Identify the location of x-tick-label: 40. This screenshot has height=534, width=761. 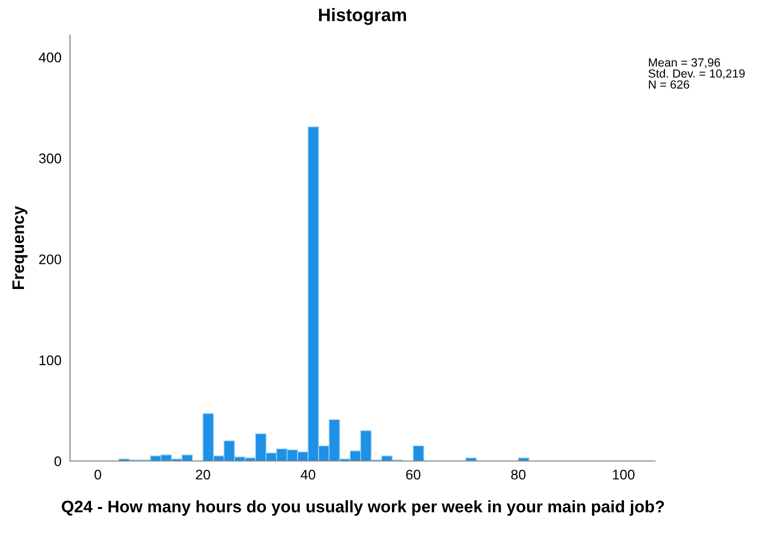
(308, 475).